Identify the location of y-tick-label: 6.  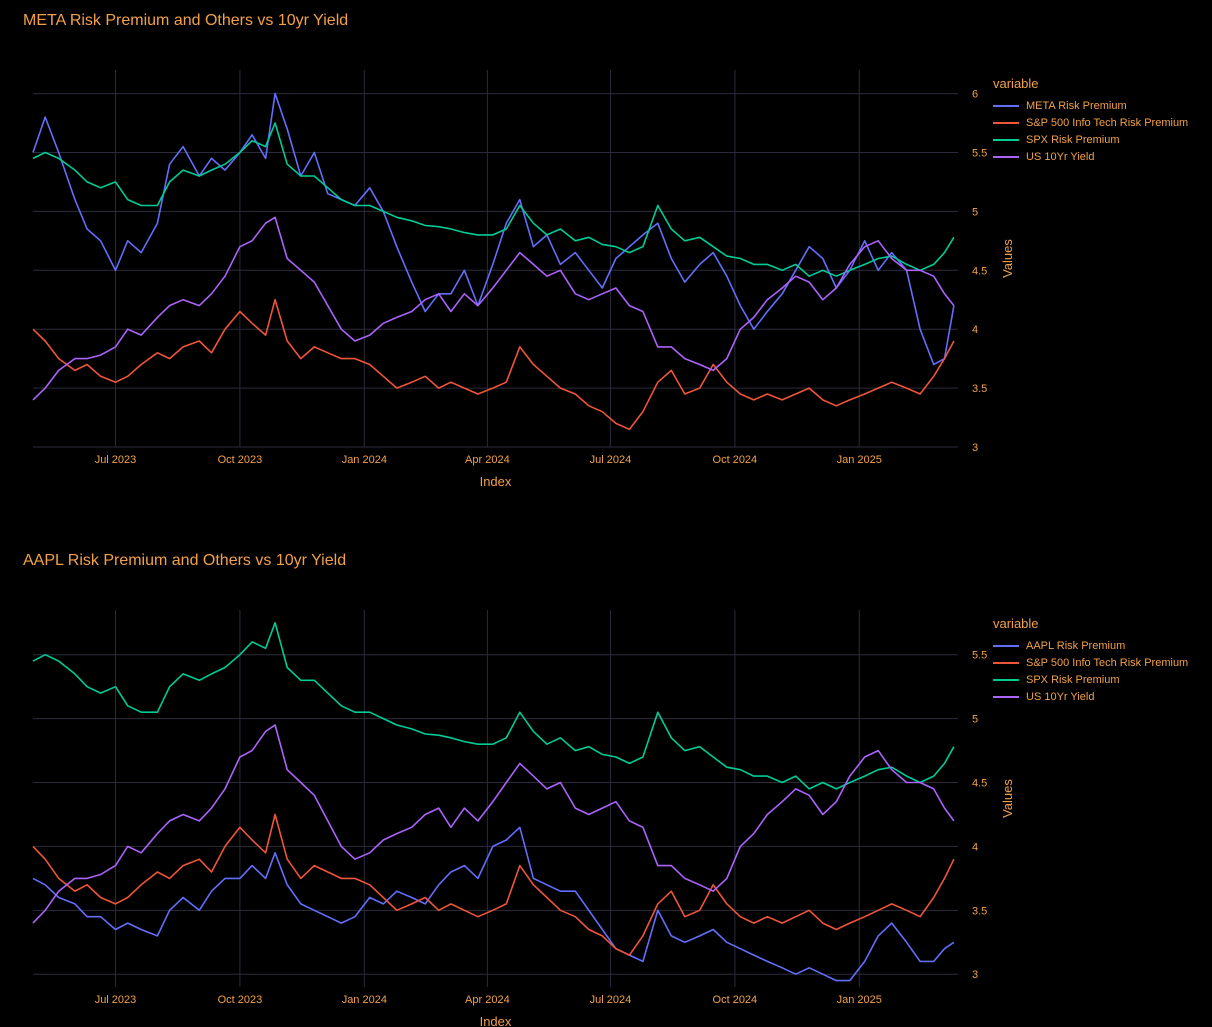
(975, 95).